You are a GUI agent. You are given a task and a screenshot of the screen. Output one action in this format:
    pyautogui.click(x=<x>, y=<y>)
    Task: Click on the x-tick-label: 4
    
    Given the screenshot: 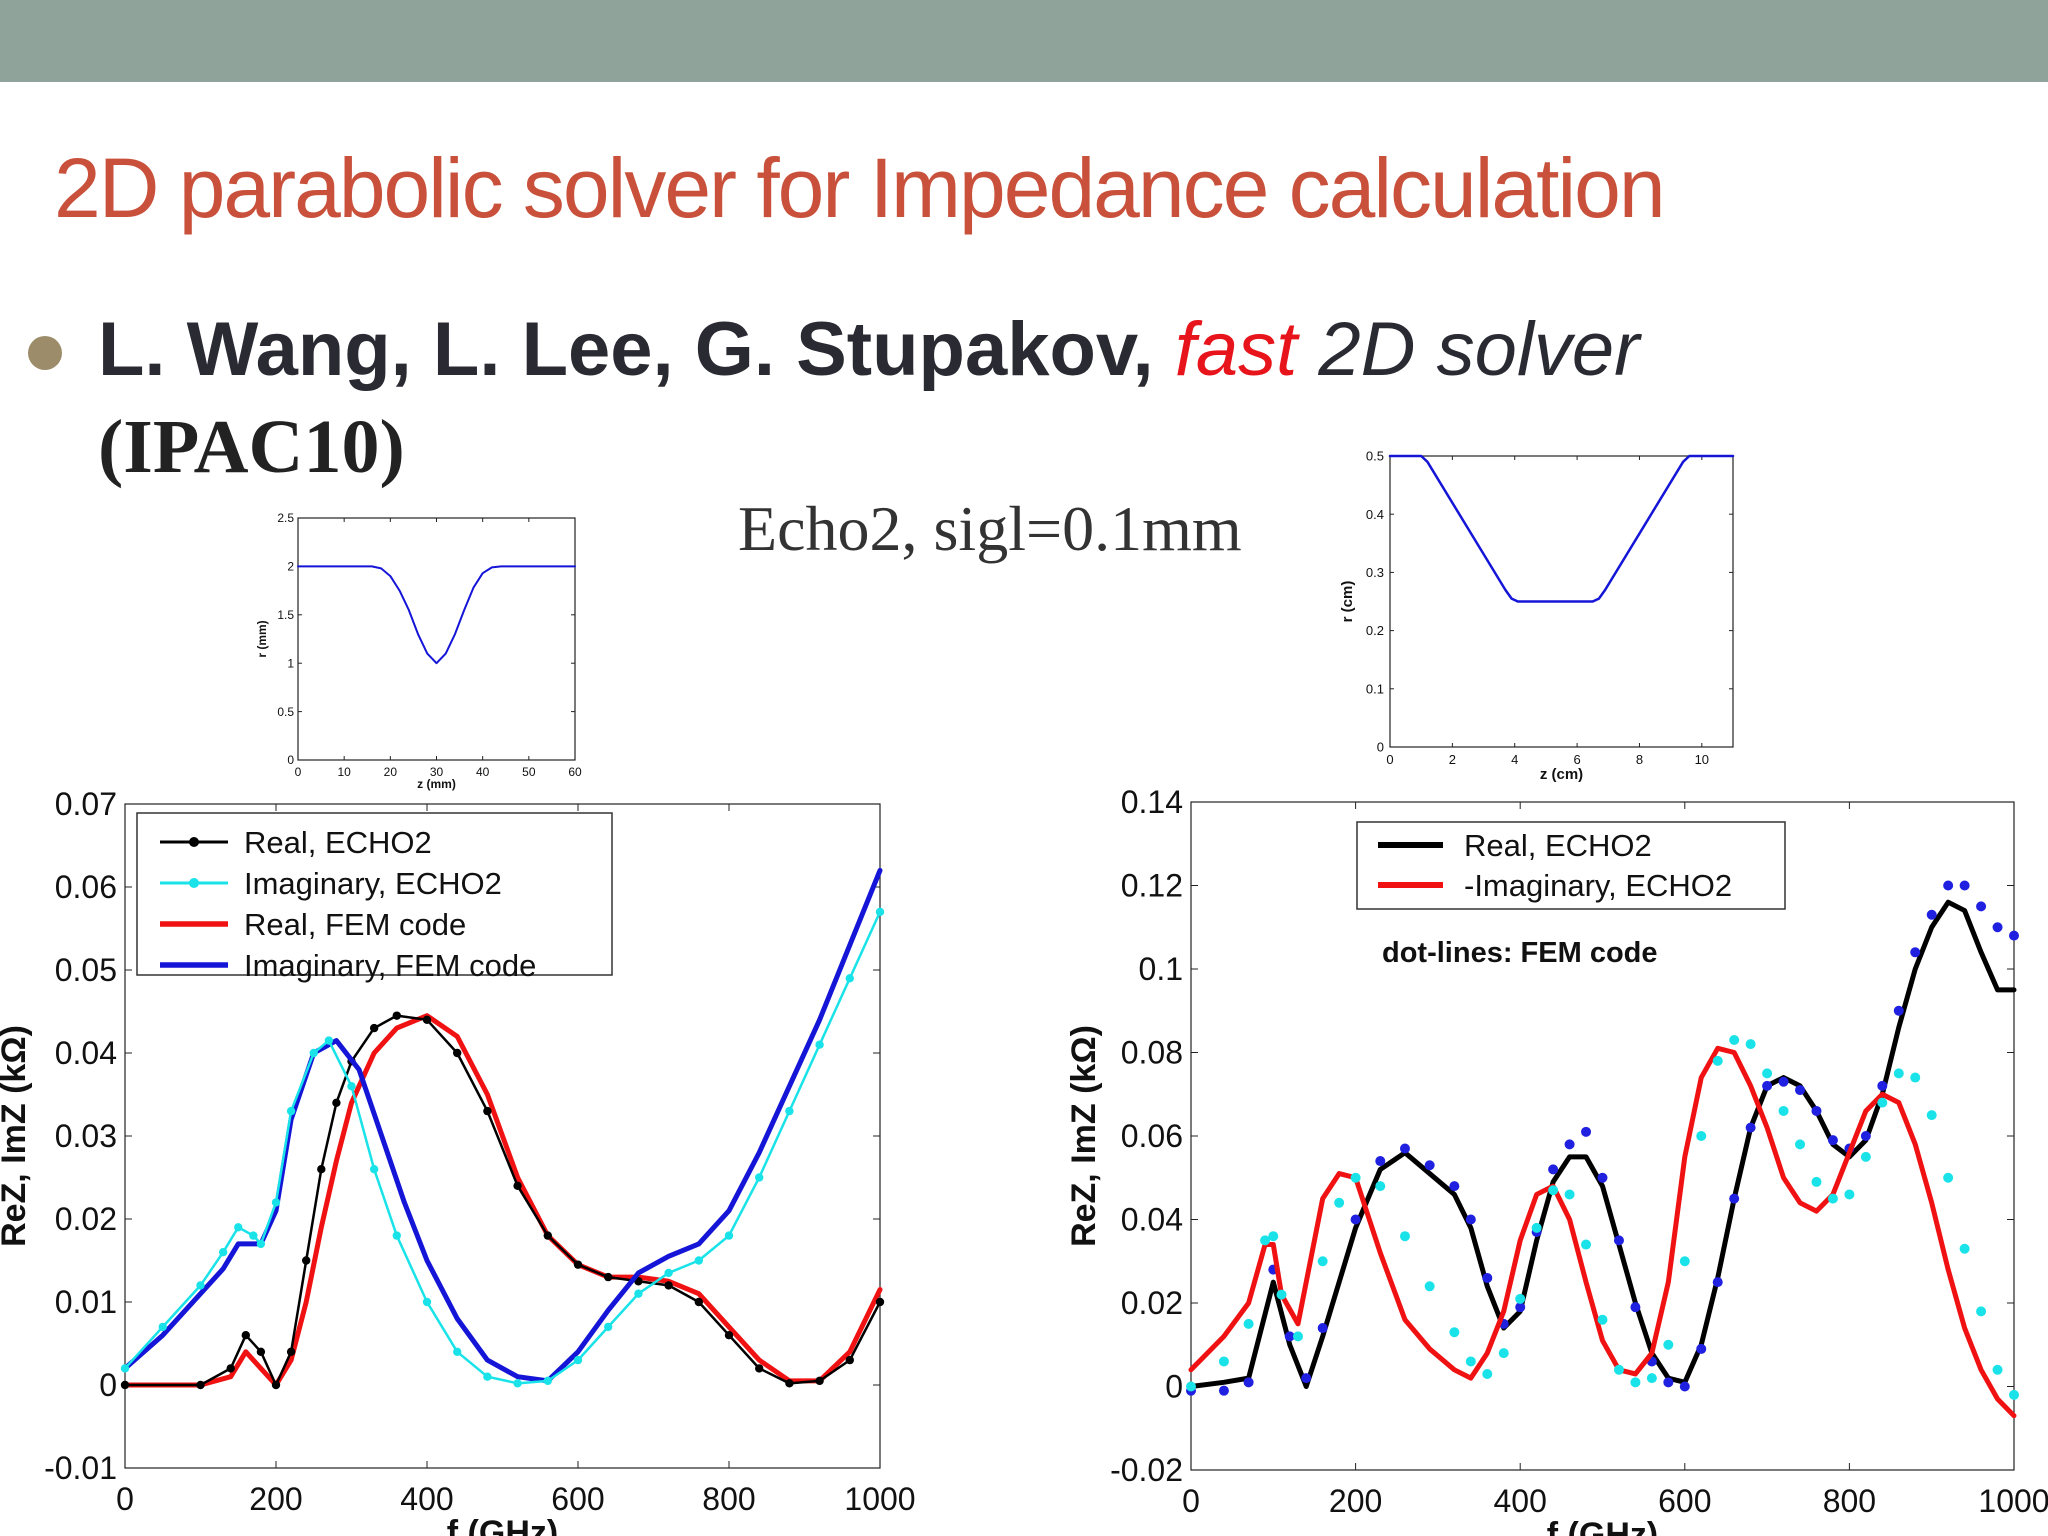 What is the action you would take?
    pyautogui.click(x=1514, y=759)
    